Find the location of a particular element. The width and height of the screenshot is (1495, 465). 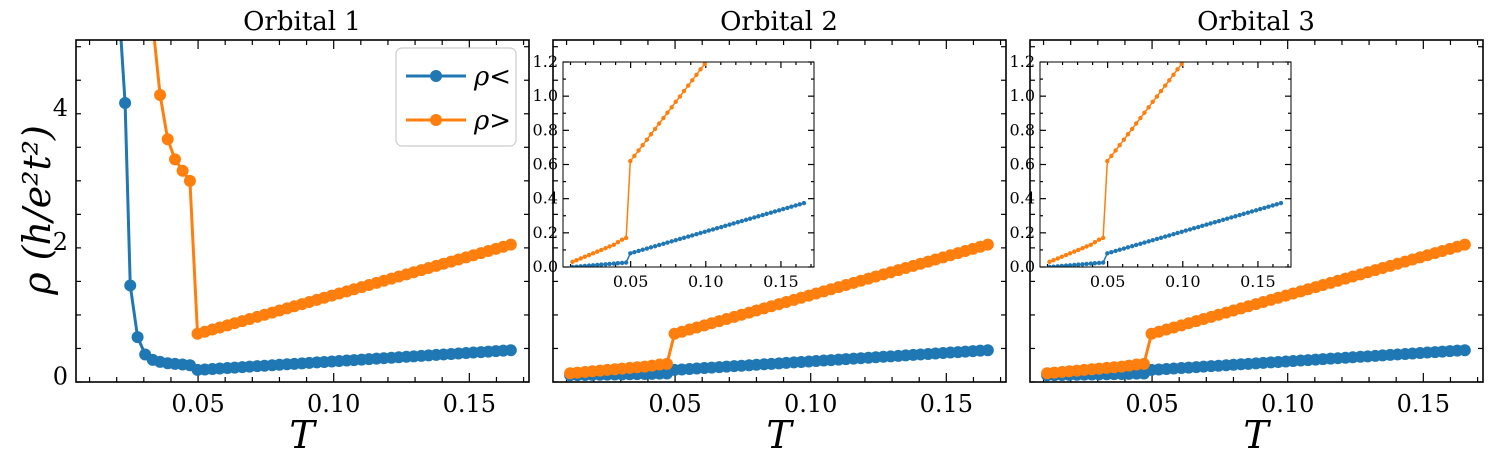

inset-background is located at coordinates (688, 164).